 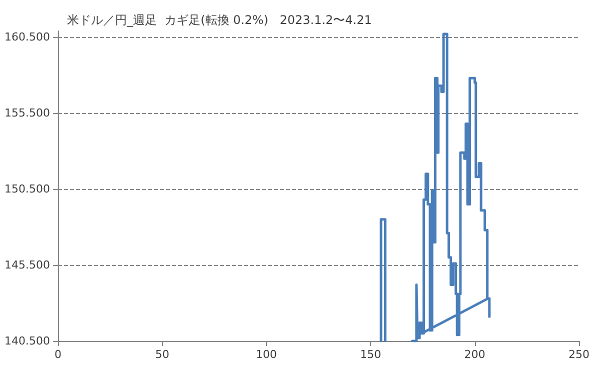 What do you see at coordinates (219, 20) in the screenshot?
I see `chart-title: 米ドル／円_週足 カギ足(転換 0.2%) 2023.1.2〜4.21` at bounding box center [219, 20].